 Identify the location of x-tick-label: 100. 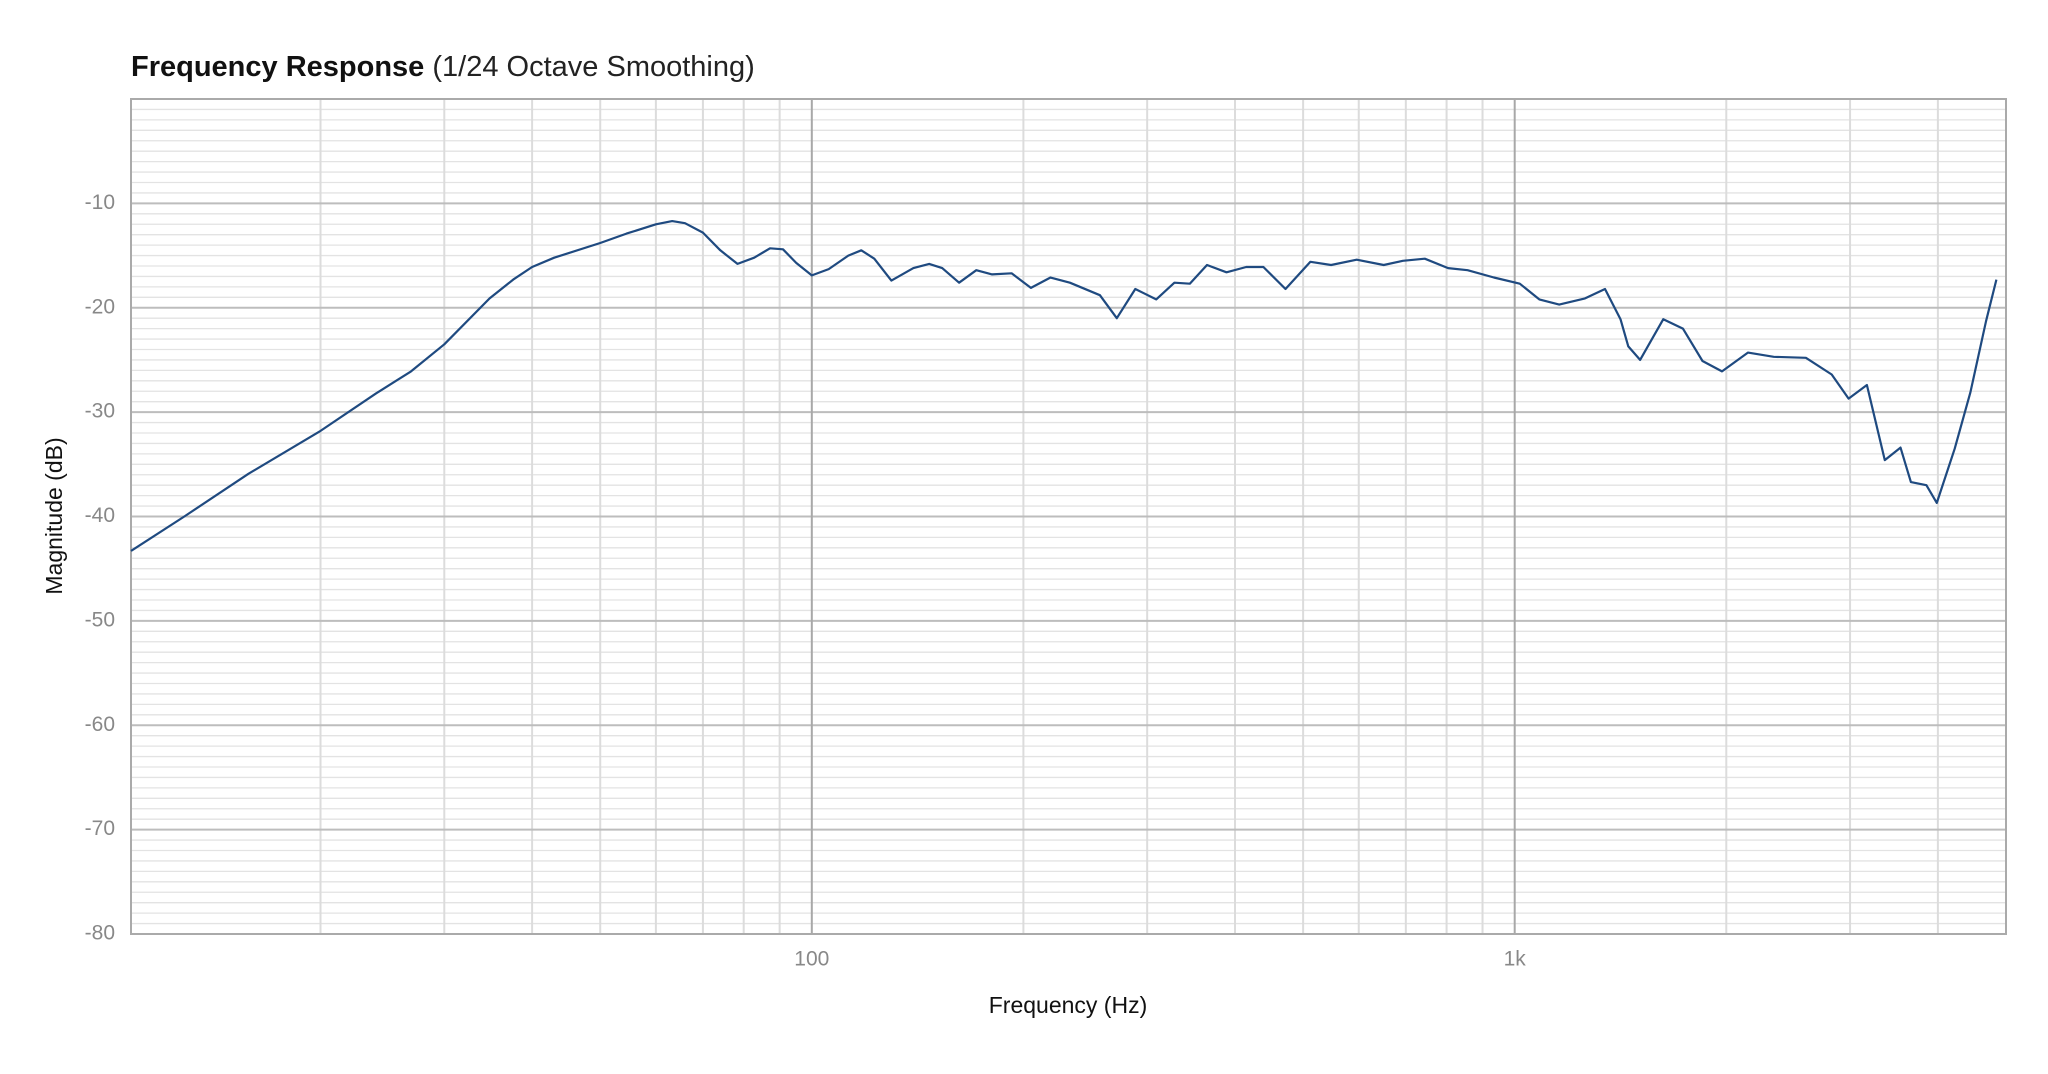
(811, 959).